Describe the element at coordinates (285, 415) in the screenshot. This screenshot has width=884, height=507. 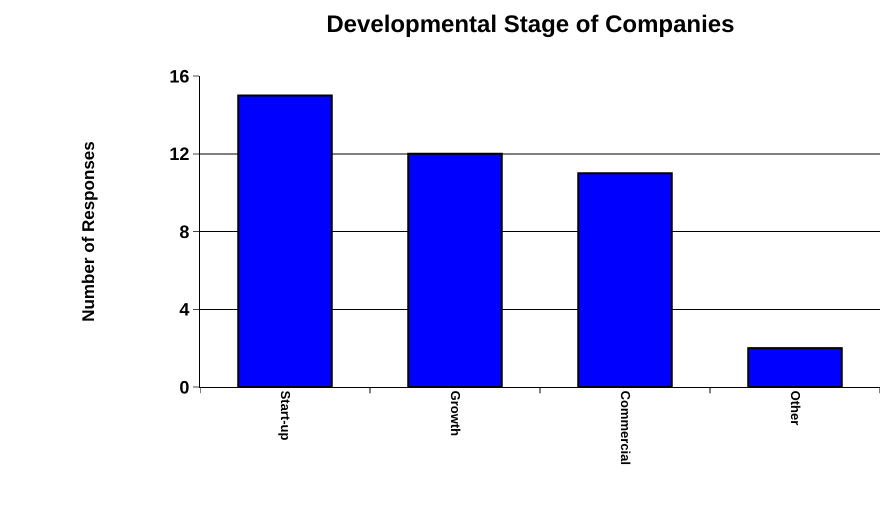
I see `x-tick-label: Start-up` at that location.